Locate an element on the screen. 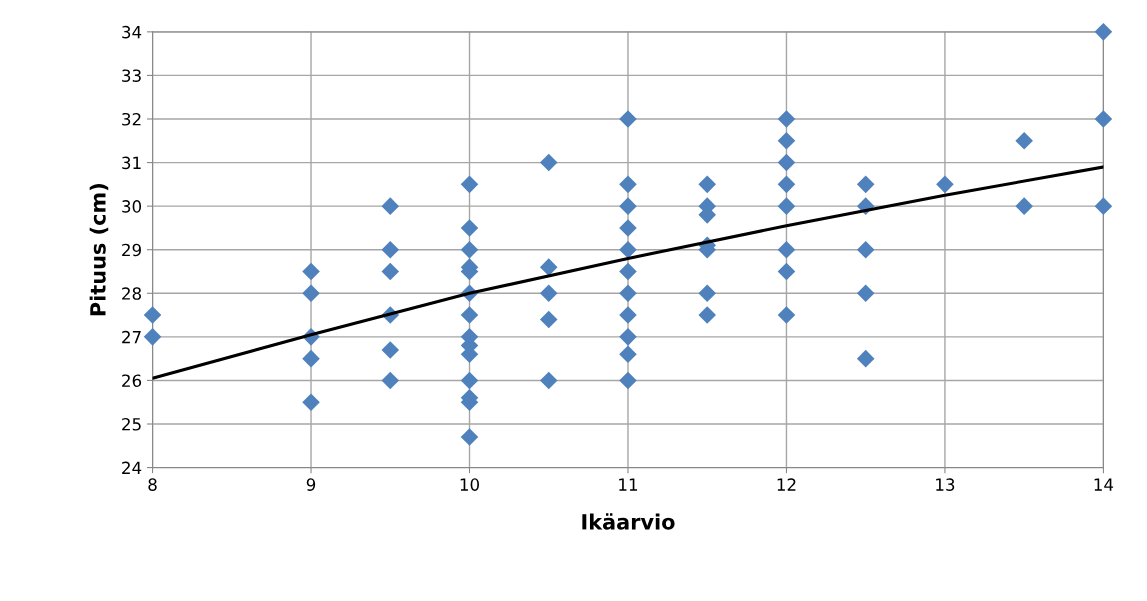 This screenshot has width=1147, height=601. y-tick-label: 29 is located at coordinates (131, 250).